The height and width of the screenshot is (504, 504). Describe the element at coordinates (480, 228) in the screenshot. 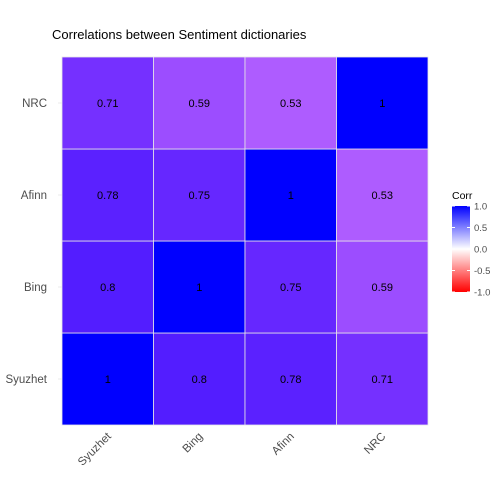

I see `legend-tick-label: 0.5` at that location.